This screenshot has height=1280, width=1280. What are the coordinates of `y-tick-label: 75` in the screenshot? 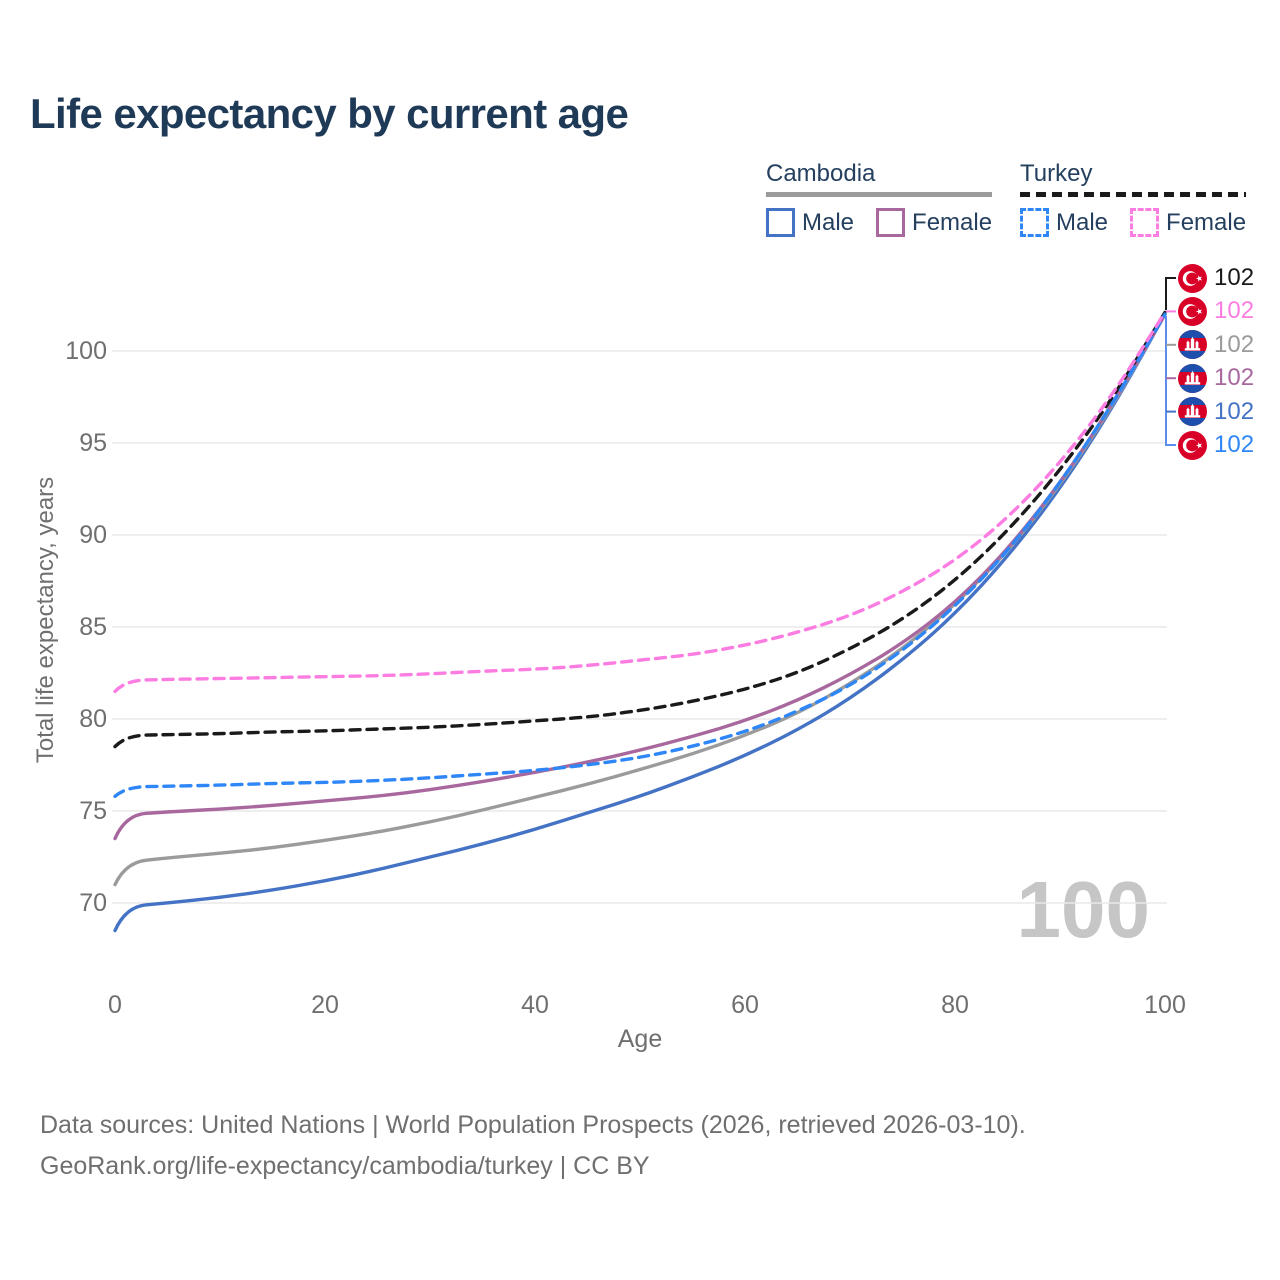 It's located at (93, 811).